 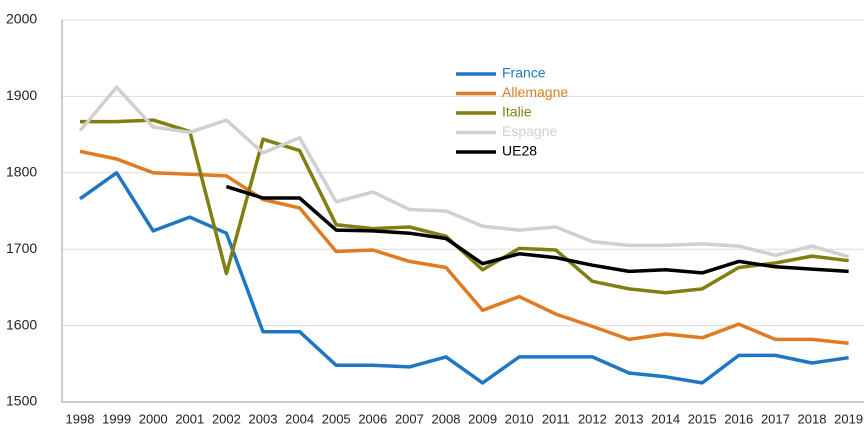 I want to click on y-tick-label: 1500, so click(x=21, y=401).